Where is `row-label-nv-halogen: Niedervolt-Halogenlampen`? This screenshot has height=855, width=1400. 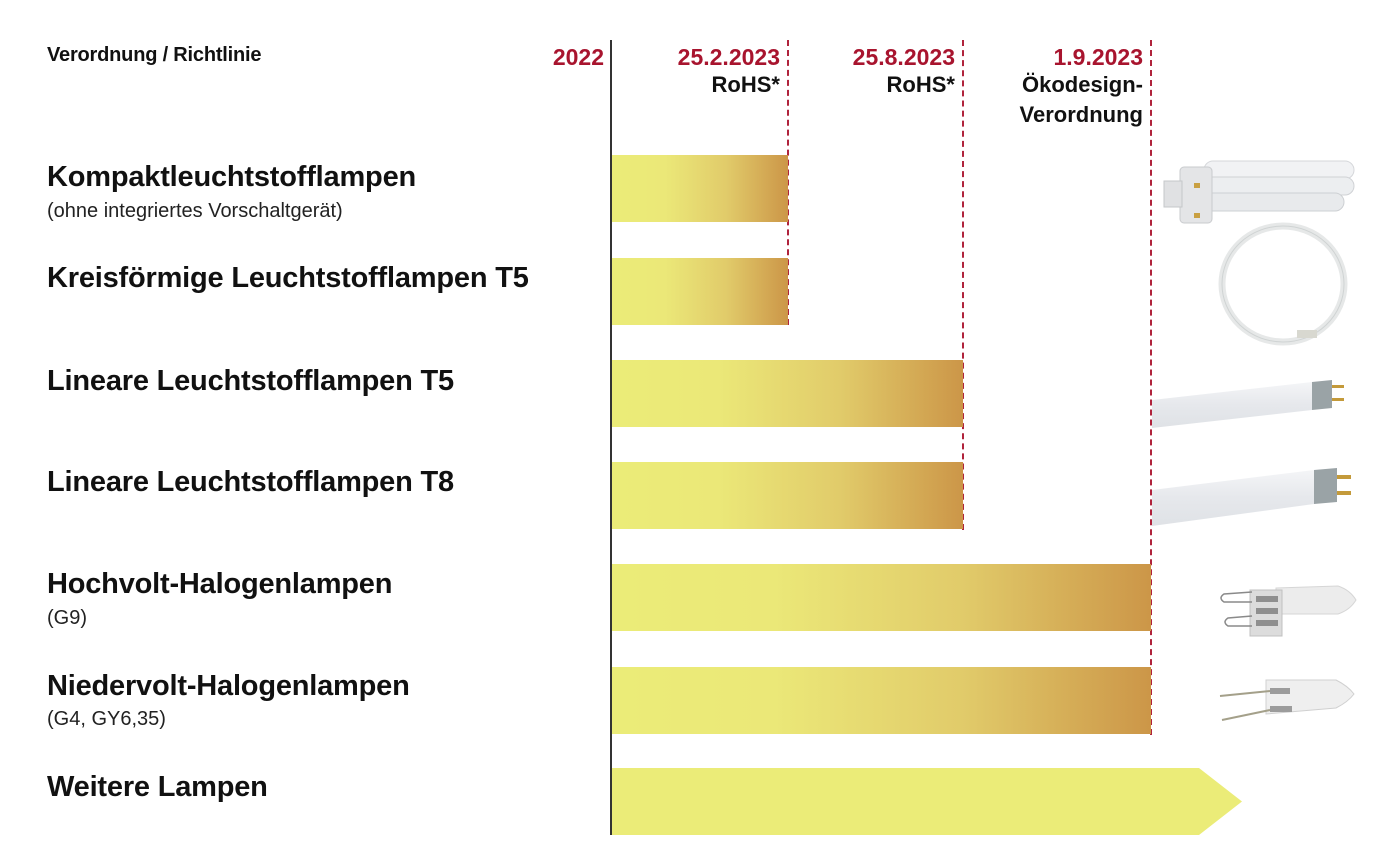 row-label-nv-halogen: Niedervolt-Halogenlampen is located at coordinates (228, 686).